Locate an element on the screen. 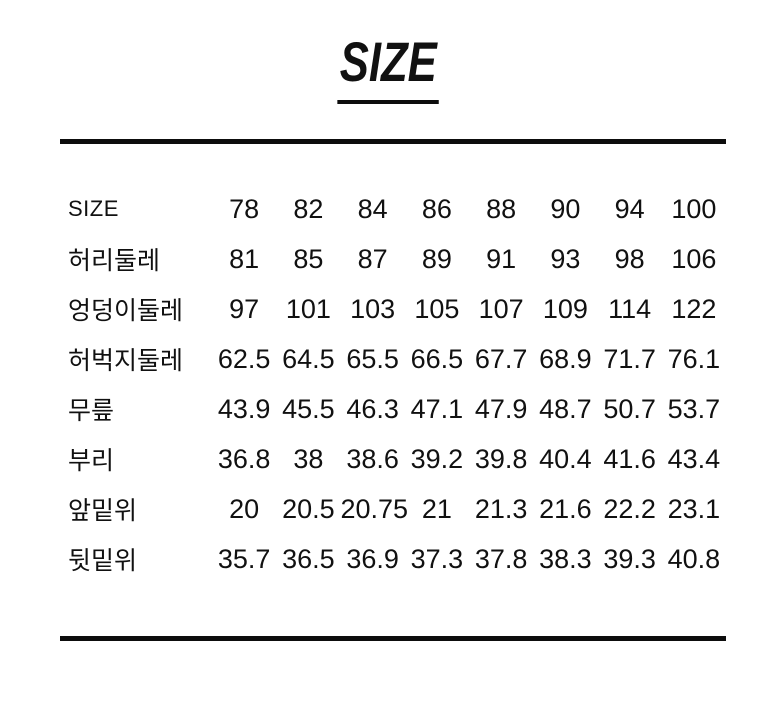 Image resolution: width=776 pixels, height=724 pixels. measurement-value: 48.7 is located at coordinates (565, 408).